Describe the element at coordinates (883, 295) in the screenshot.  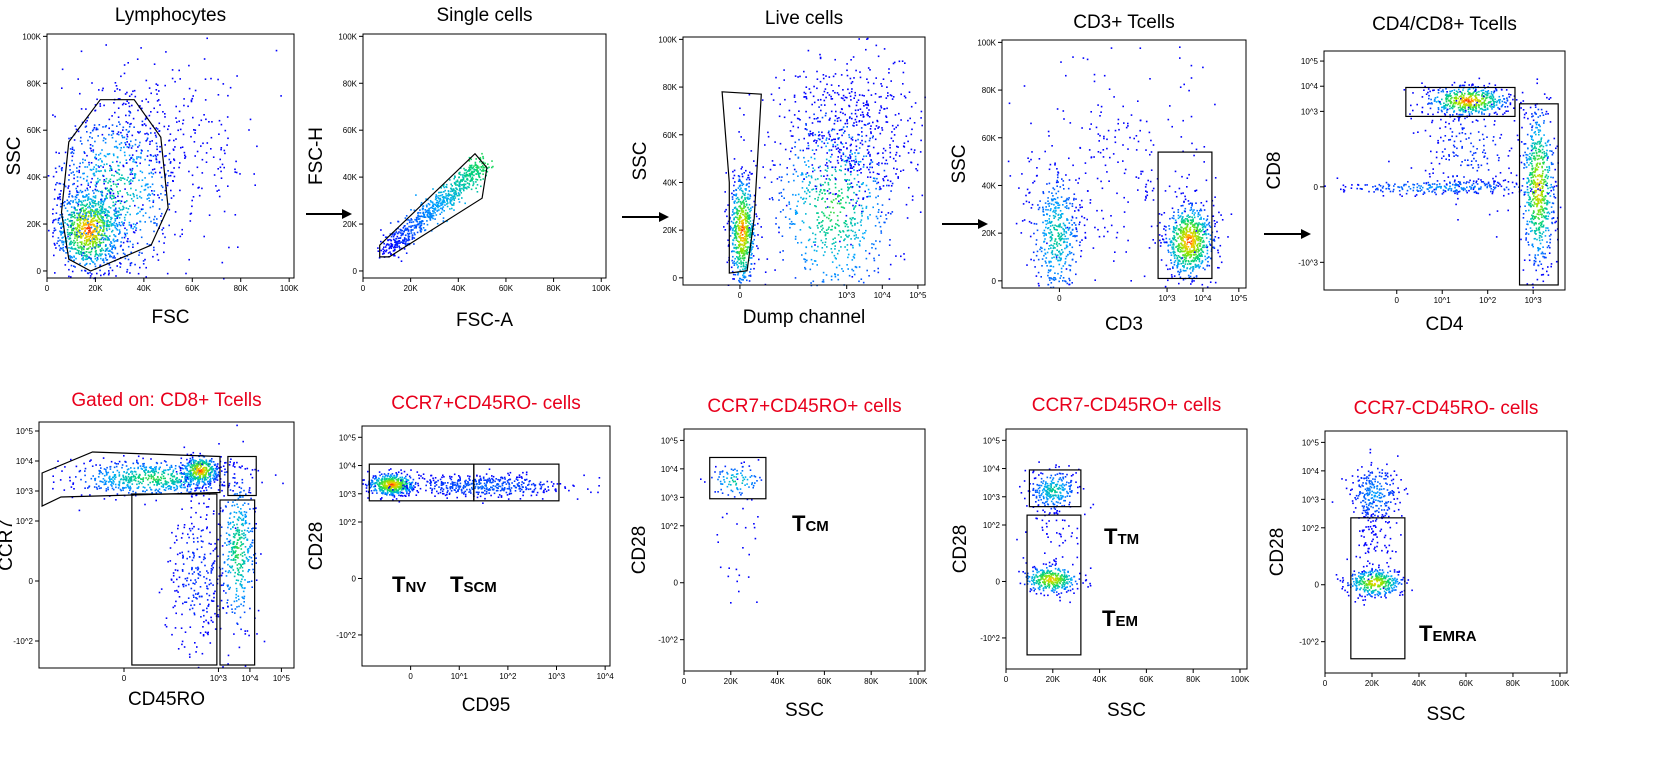
I see `x-tick-label: 10^4` at that location.